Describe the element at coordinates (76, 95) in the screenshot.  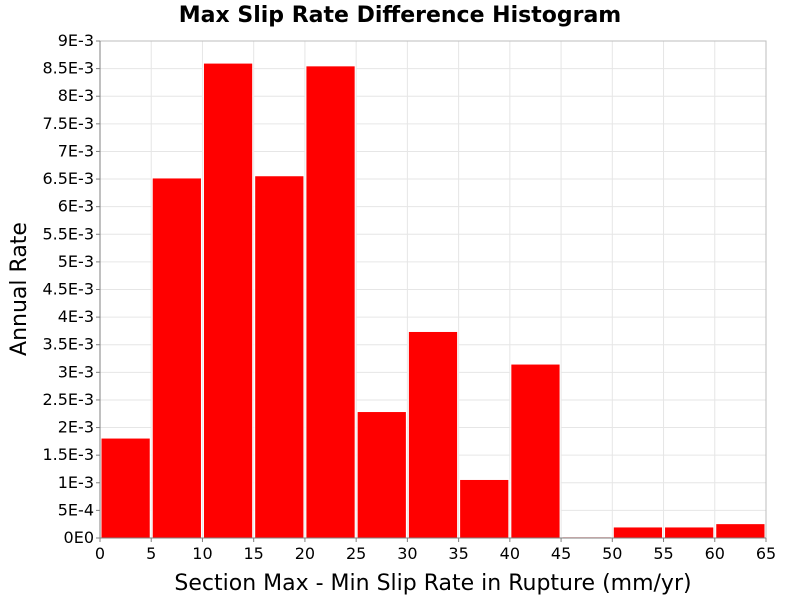
I see `y-tick-label: 8E-3` at that location.